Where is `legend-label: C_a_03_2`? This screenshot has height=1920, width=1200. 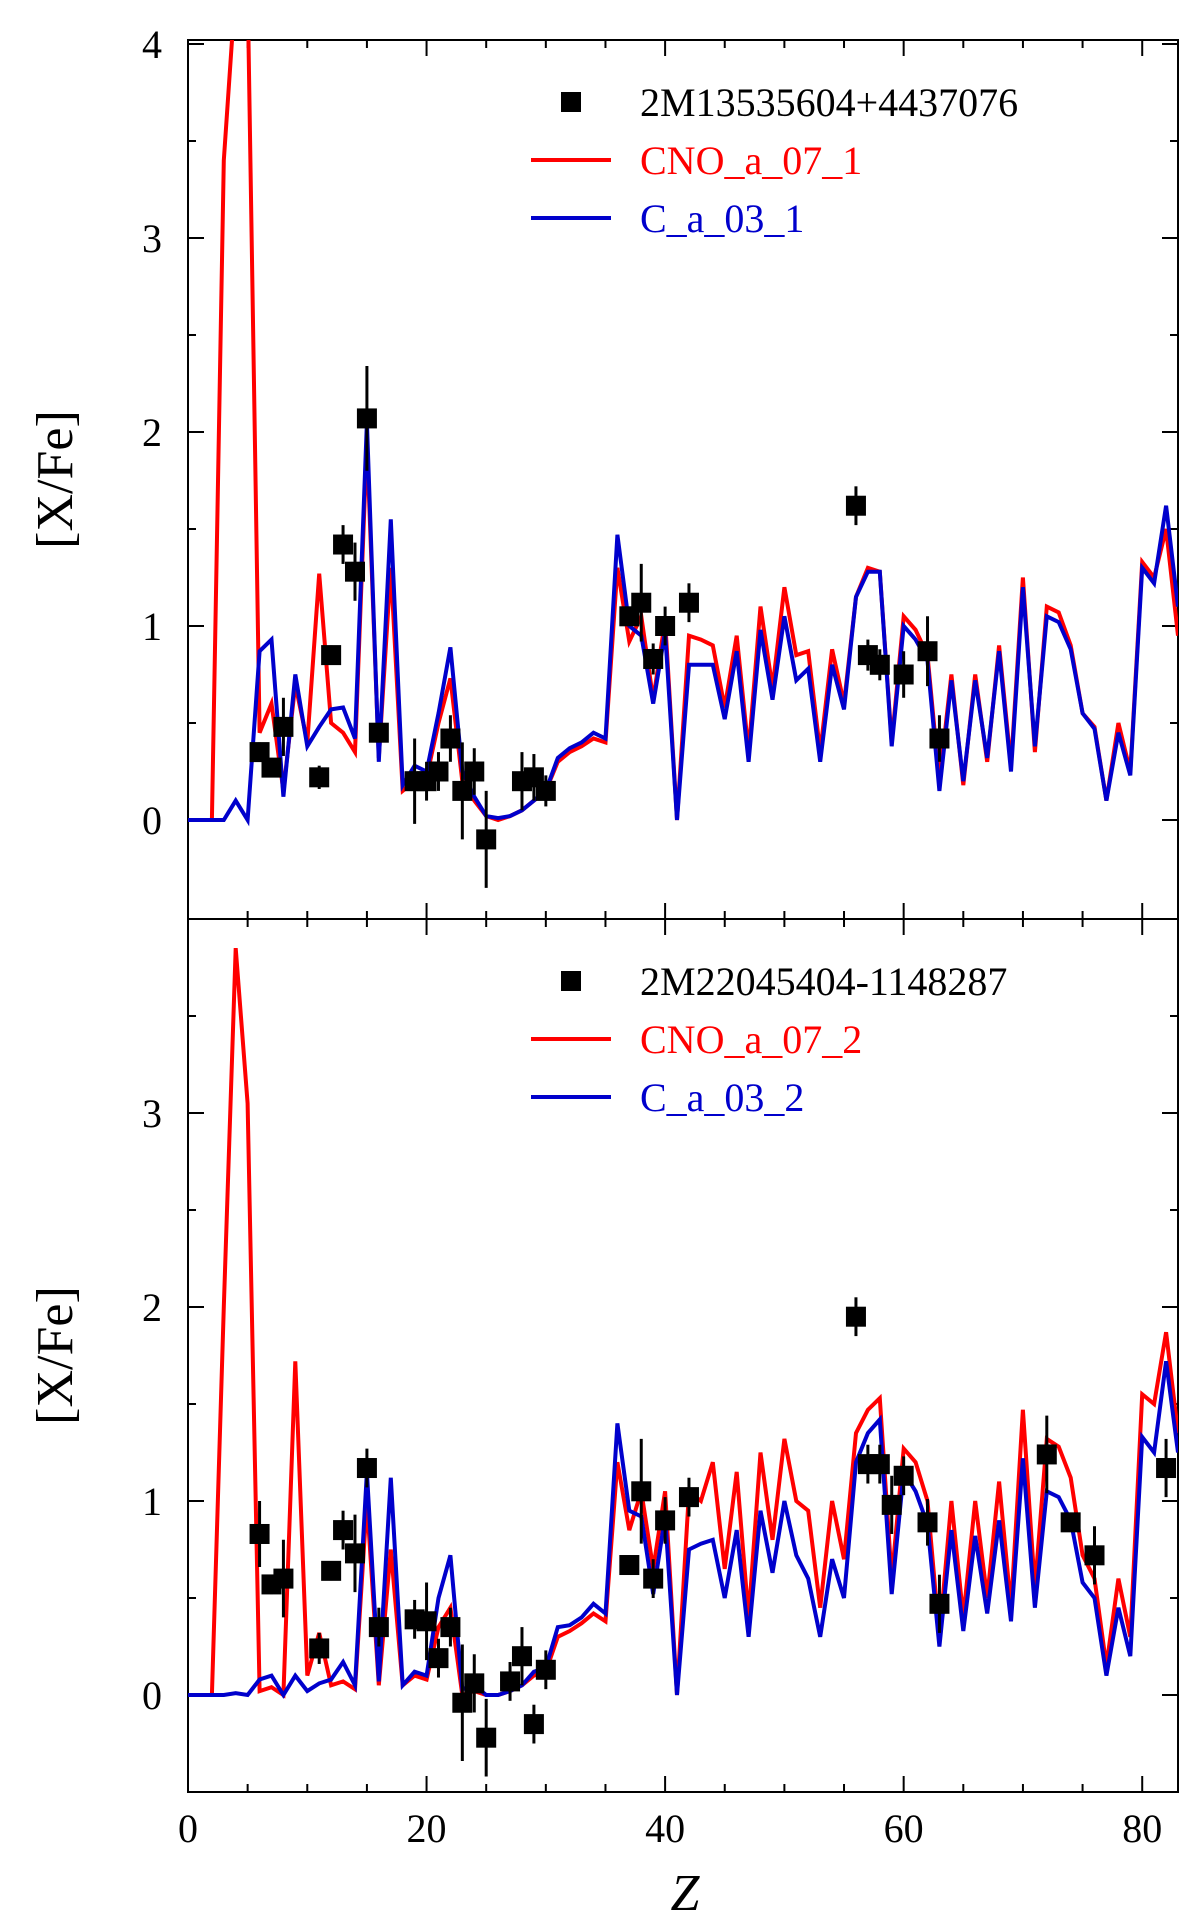 legend-label: C_a_03_2 is located at coordinates (722, 1097).